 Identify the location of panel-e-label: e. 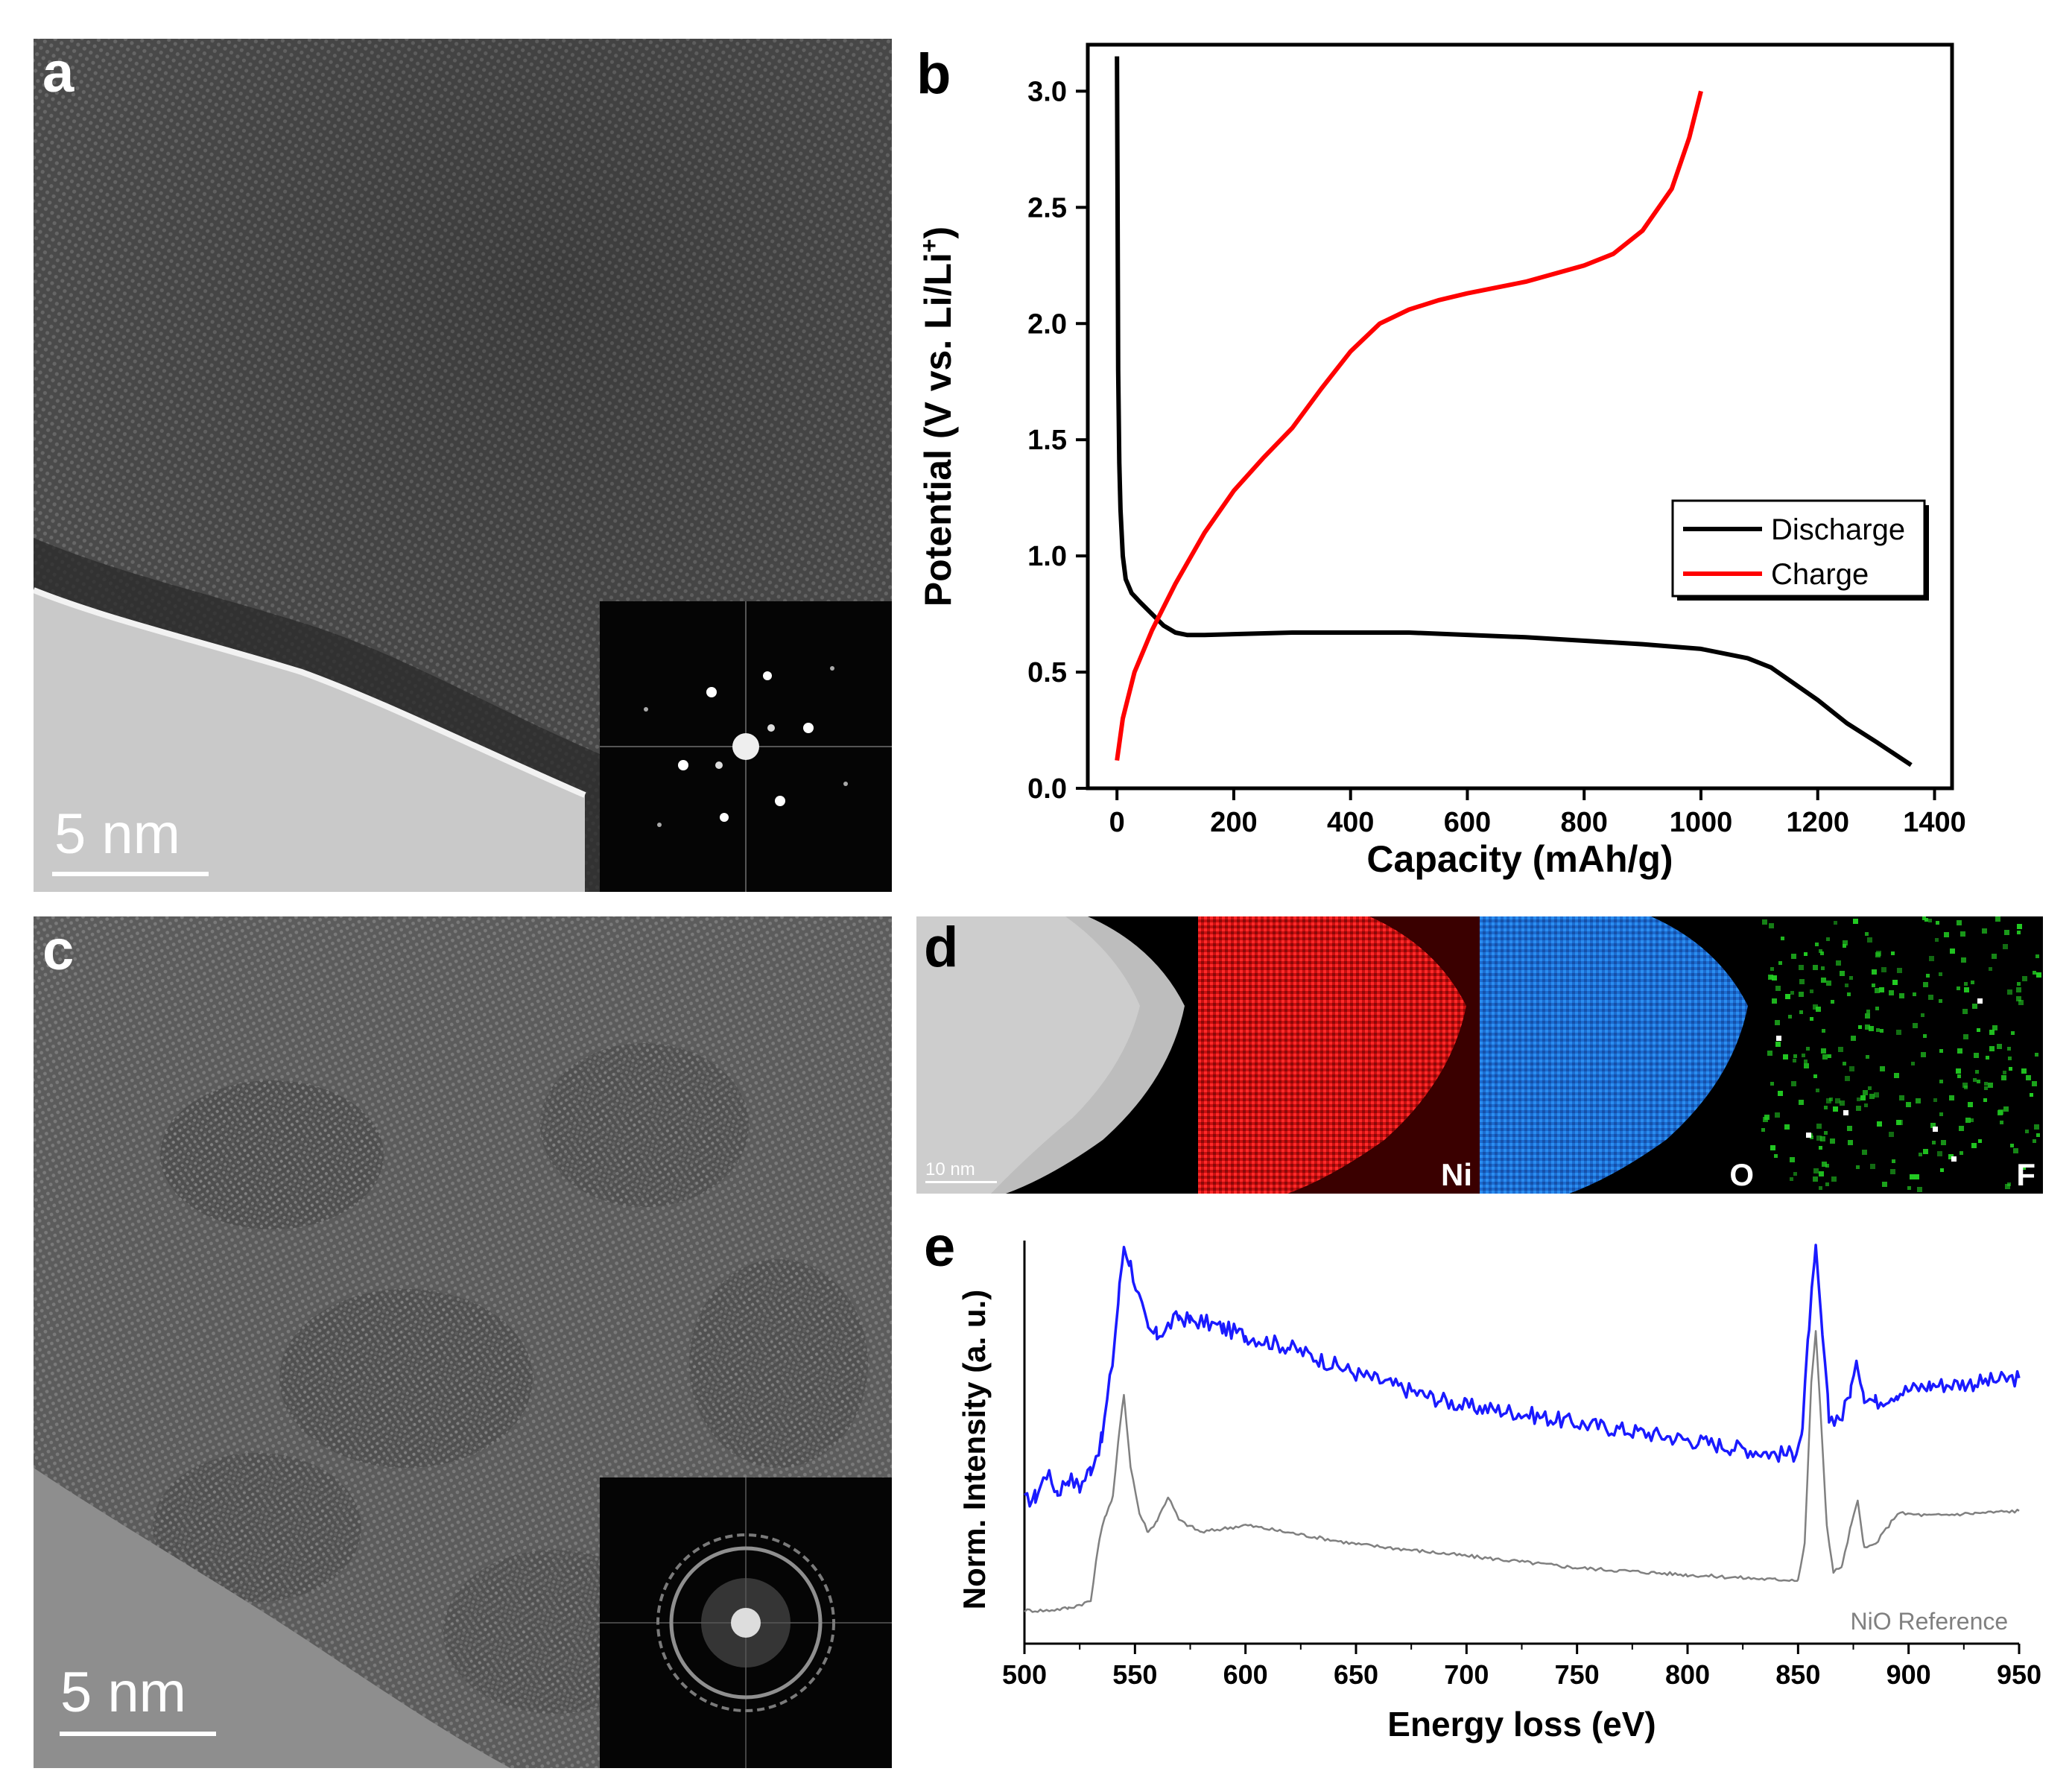
(940, 1247).